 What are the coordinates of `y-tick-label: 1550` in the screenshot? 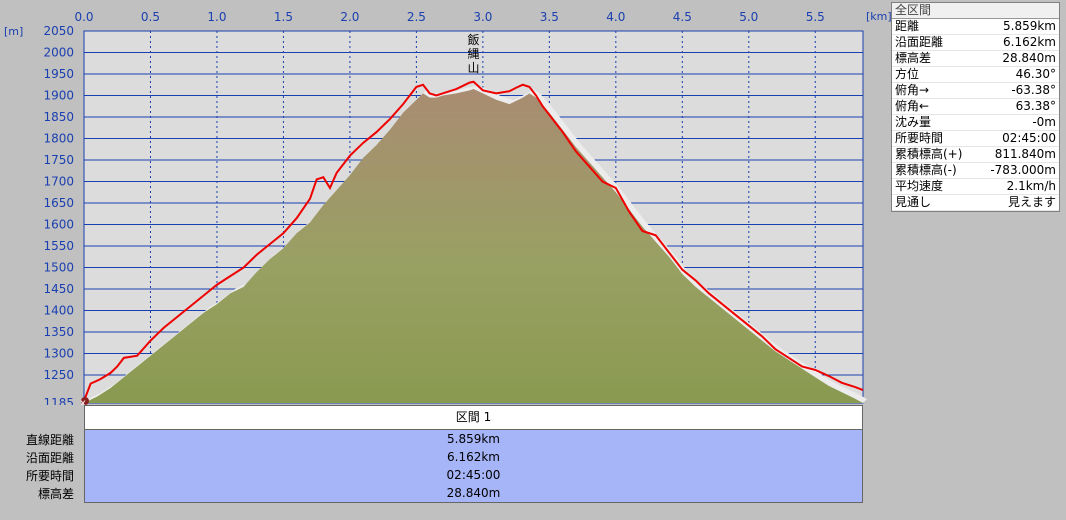 It's located at (58, 246).